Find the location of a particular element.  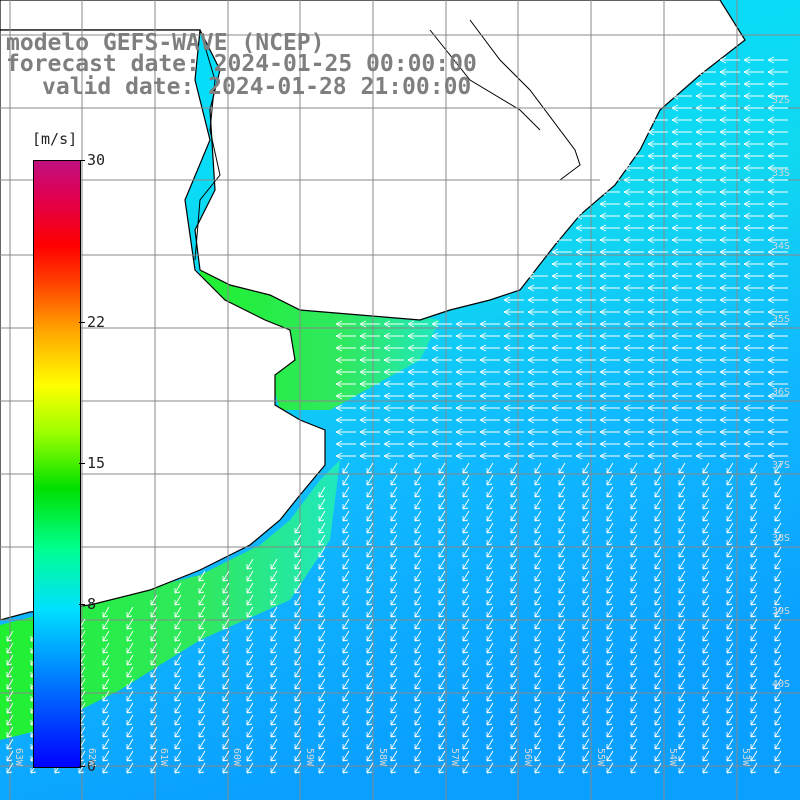

border-line is located at coordinates (485, 80).